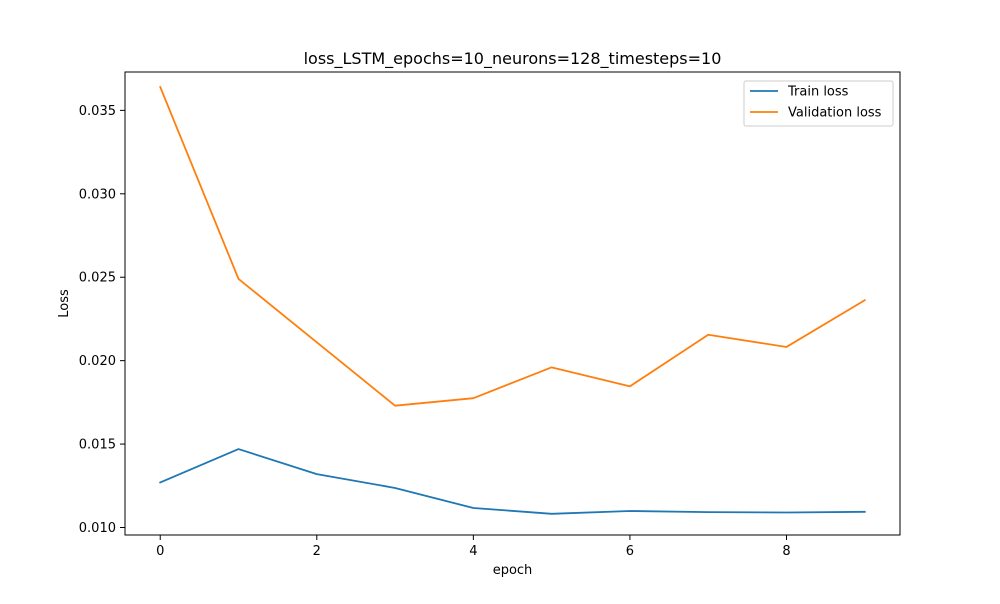 The image size is (1000, 604). What do you see at coordinates (102, 320) in the screenshot?
I see `y-axis-ticks: 0.010 0.015 0.020 0.025 0.030 0.035` at bounding box center [102, 320].